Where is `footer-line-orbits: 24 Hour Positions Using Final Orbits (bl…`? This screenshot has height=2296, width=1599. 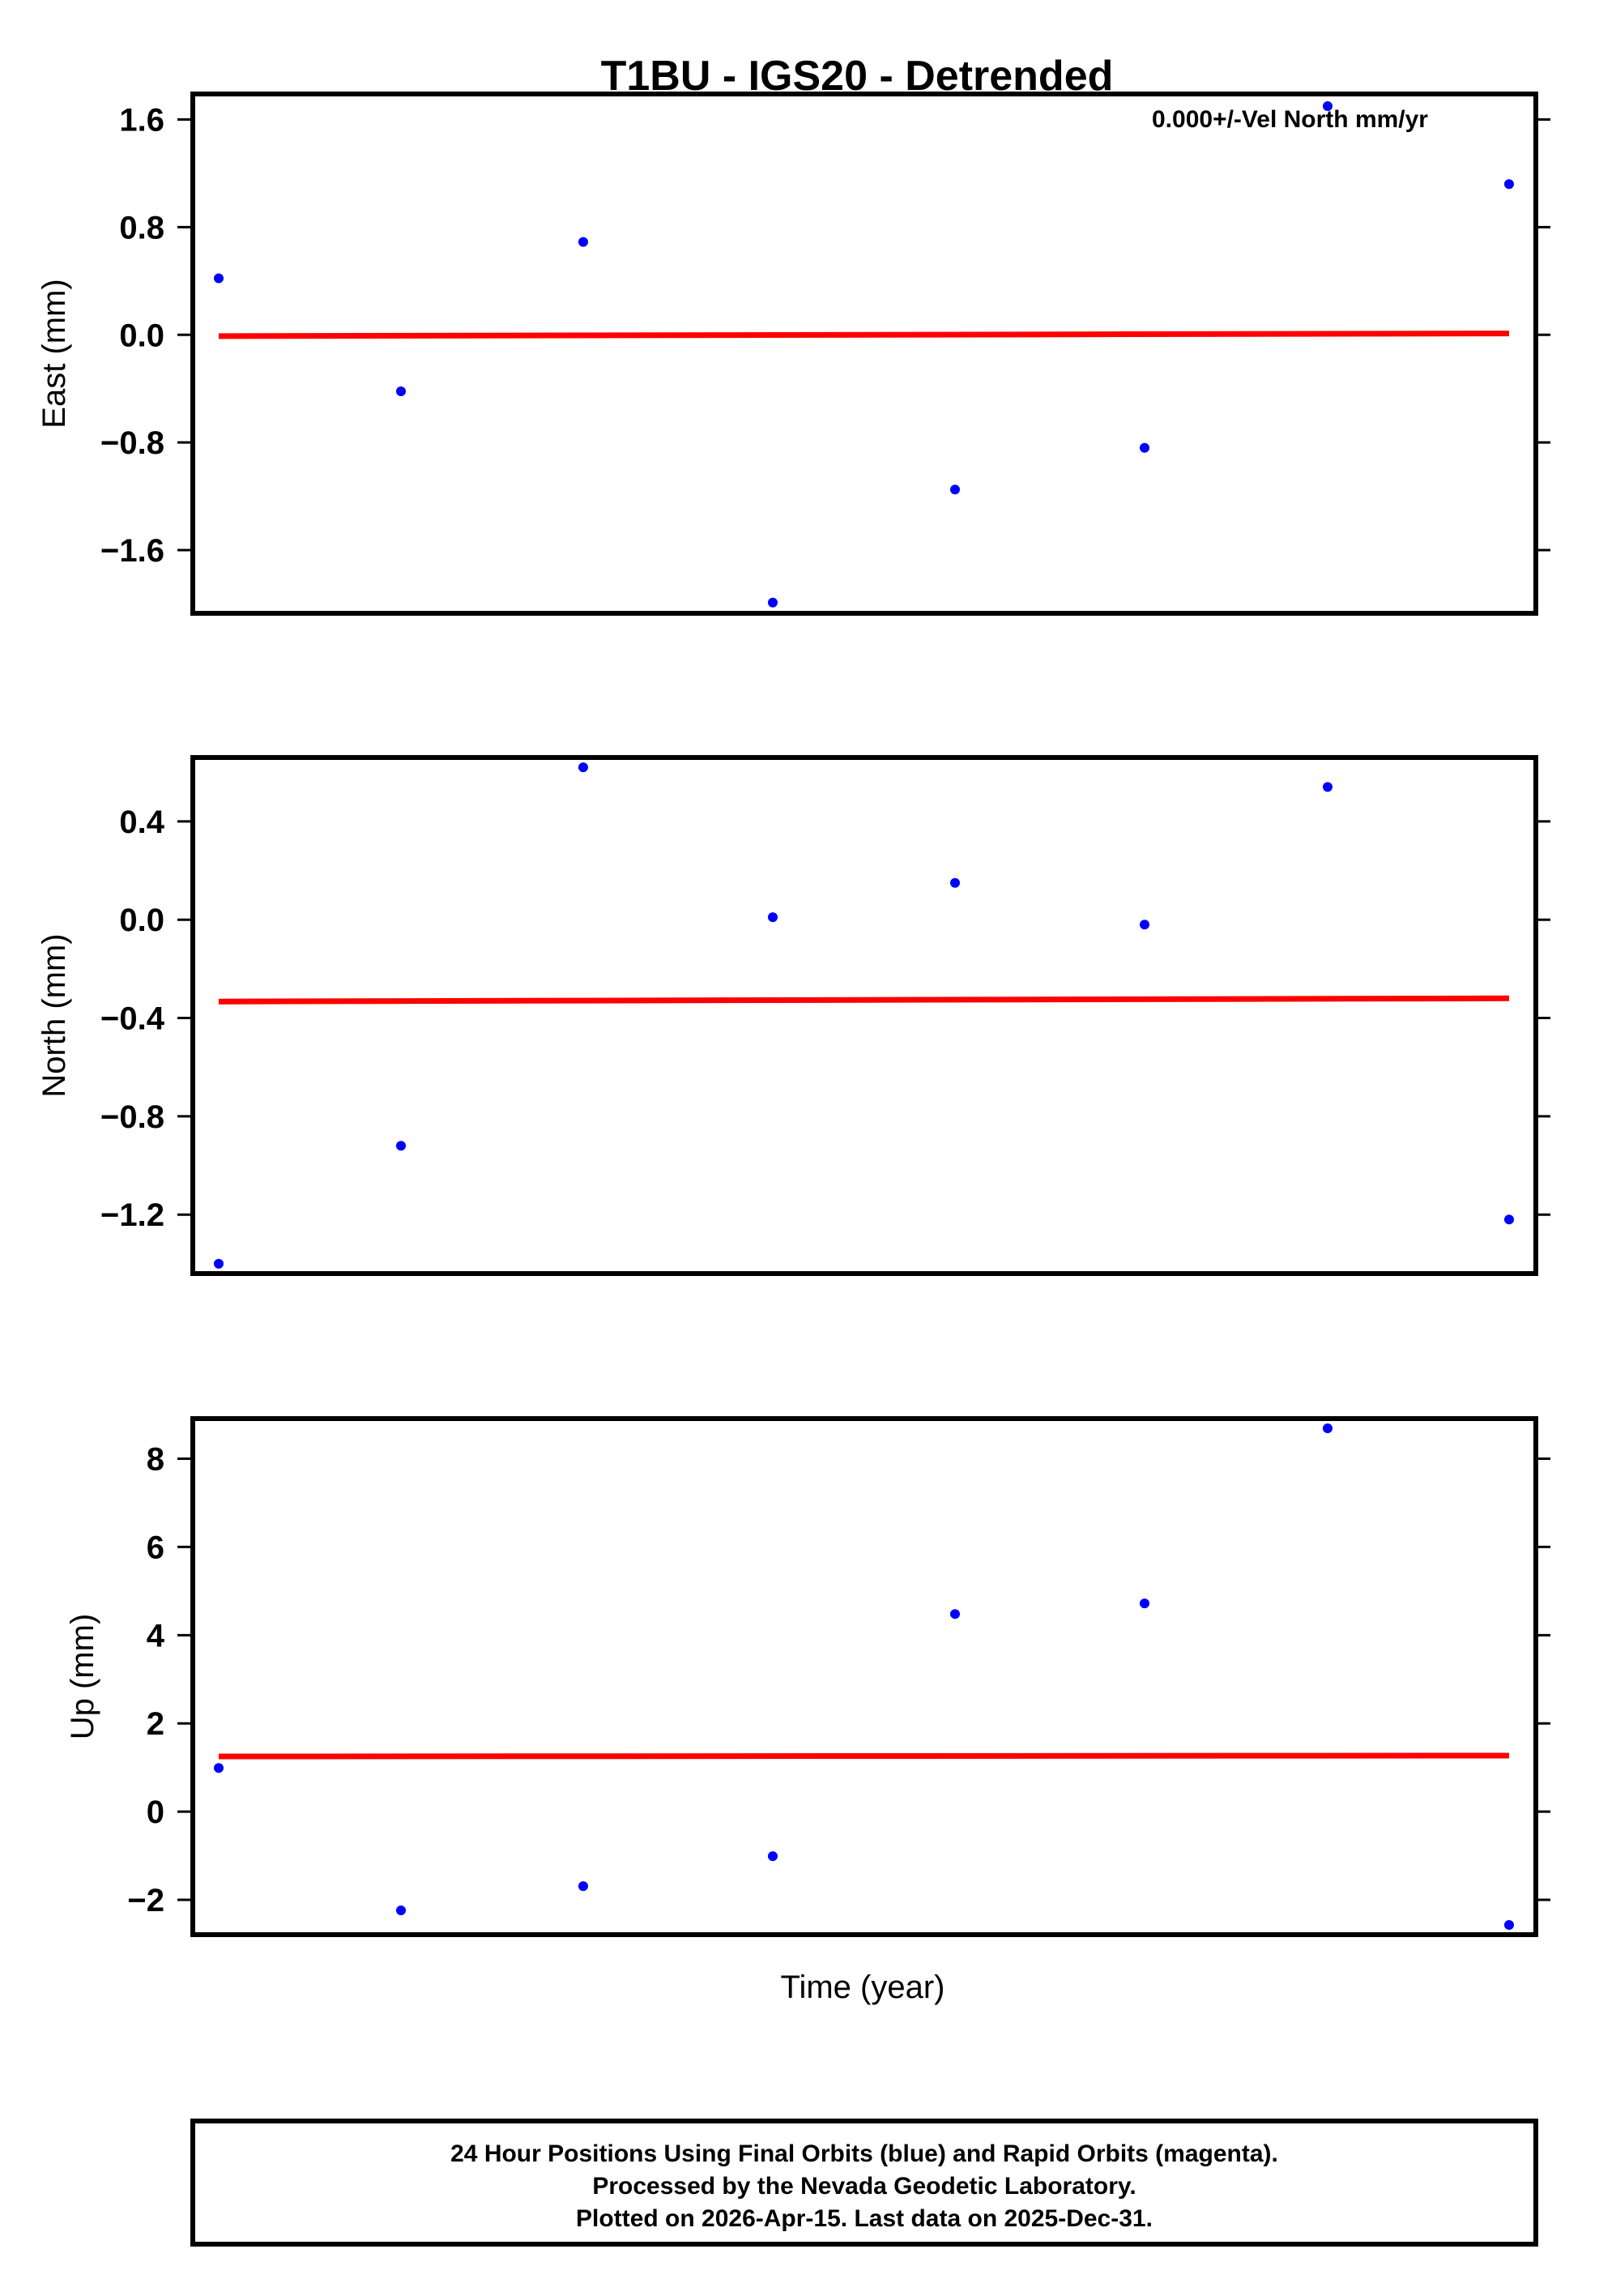 footer-line-orbits: 24 Hour Positions Using Final Orbits (bl… is located at coordinates (864, 2153).